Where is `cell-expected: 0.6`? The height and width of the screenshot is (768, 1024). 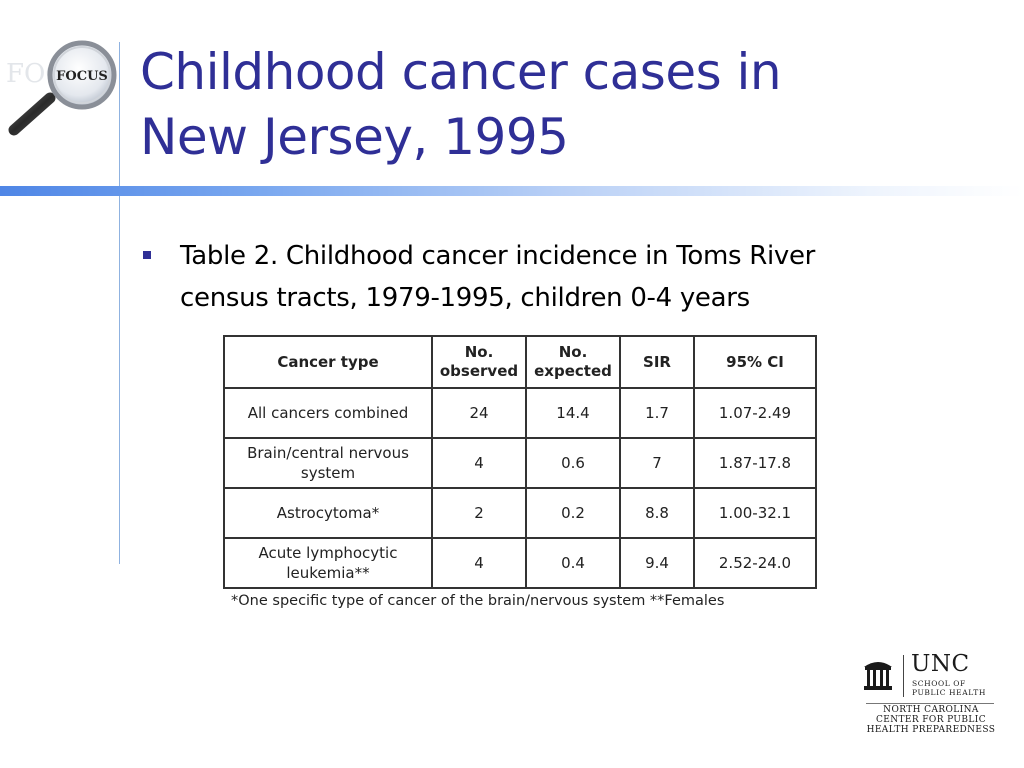
cell-expected: 0.6 is located at coordinates (573, 463).